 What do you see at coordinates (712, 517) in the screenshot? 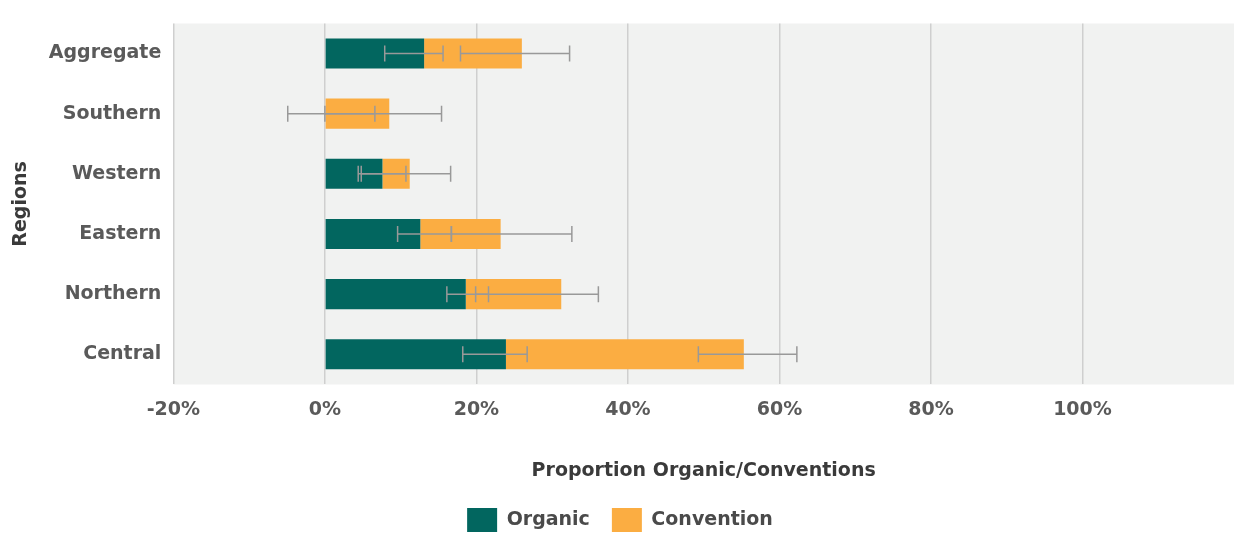
I see `legend-label: Convention` at bounding box center [712, 517].